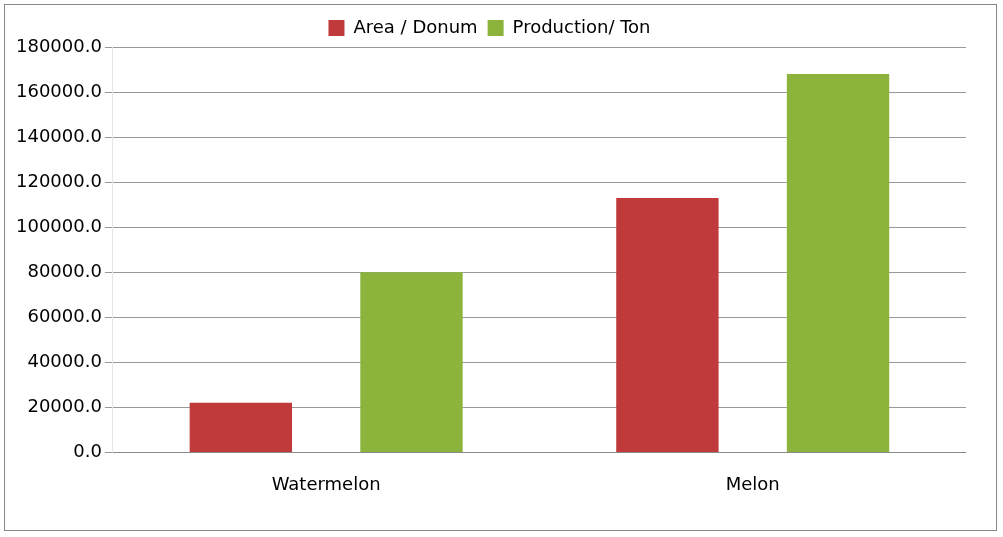 The image size is (1003, 537). What do you see at coordinates (581, 26) in the screenshot?
I see `legend-label: Production/ Ton` at bounding box center [581, 26].